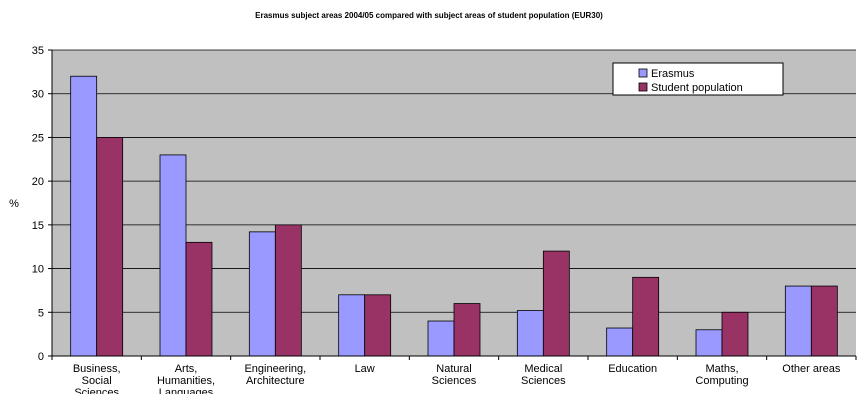 The image size is (858, 394). Describe the element at coordinates (721, 369) in the screenshot. I see `x-category-label: Maths,` at that location.